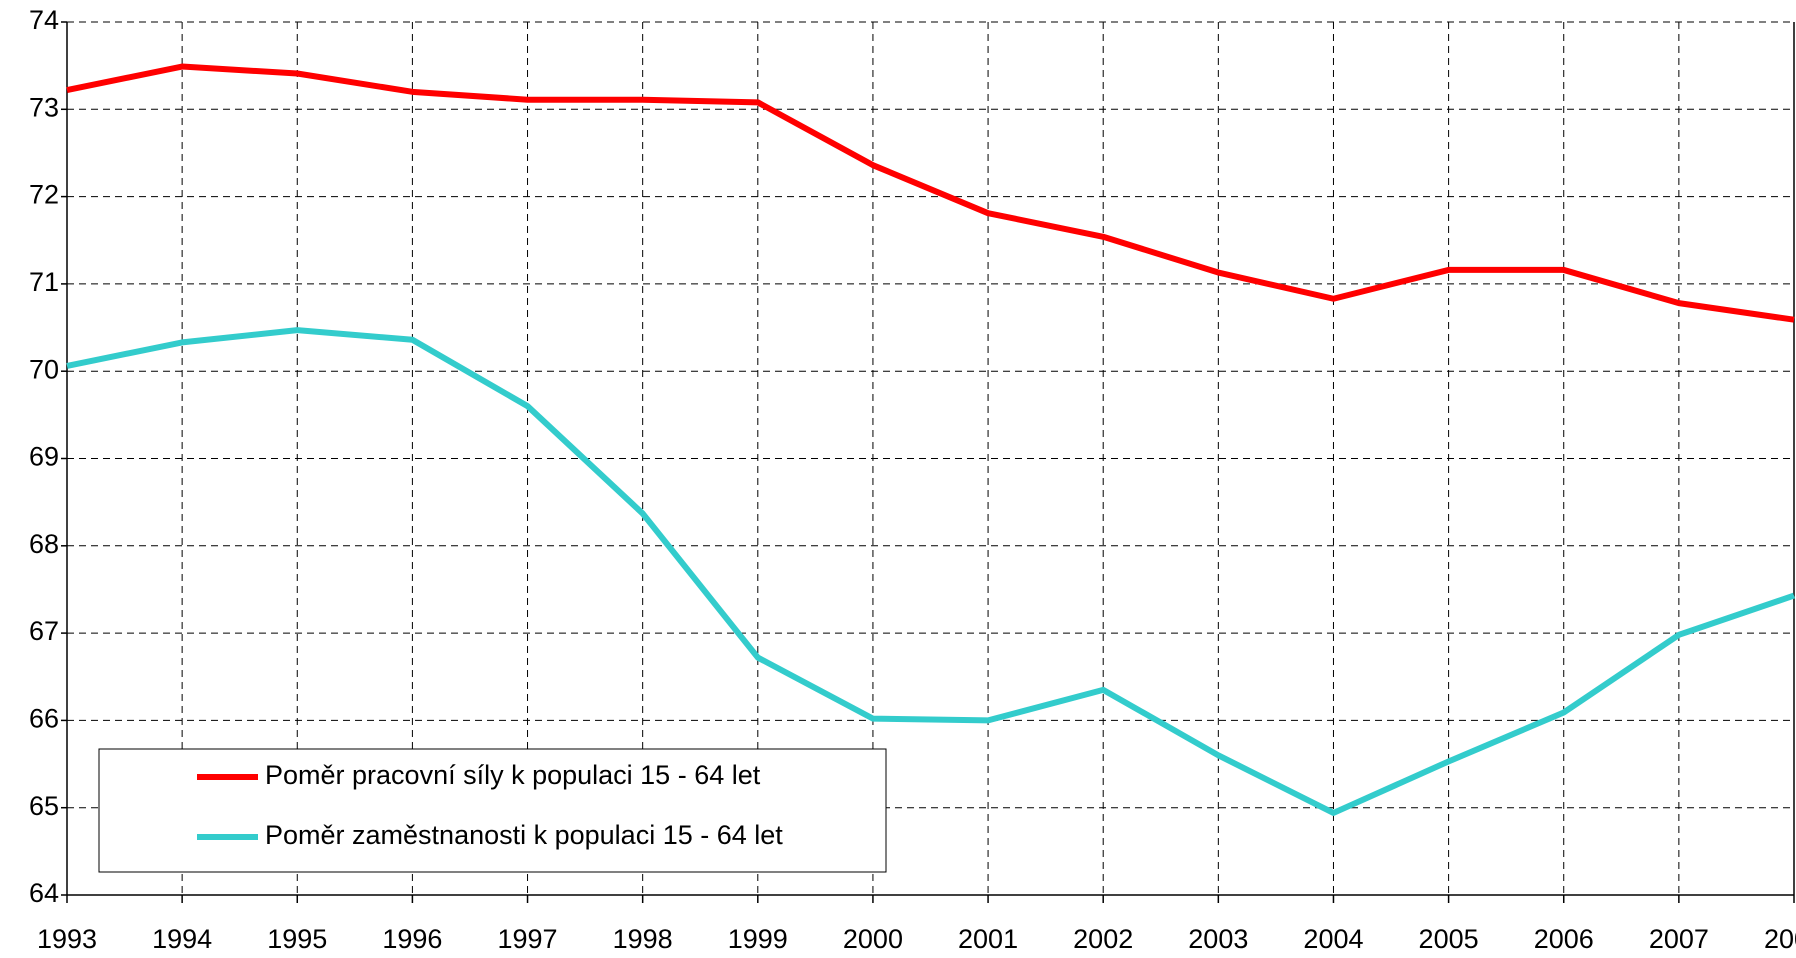  Describe the element at coordinates (873, 939) in the screenshot. I see `x-tick-label: 2000` at that location.